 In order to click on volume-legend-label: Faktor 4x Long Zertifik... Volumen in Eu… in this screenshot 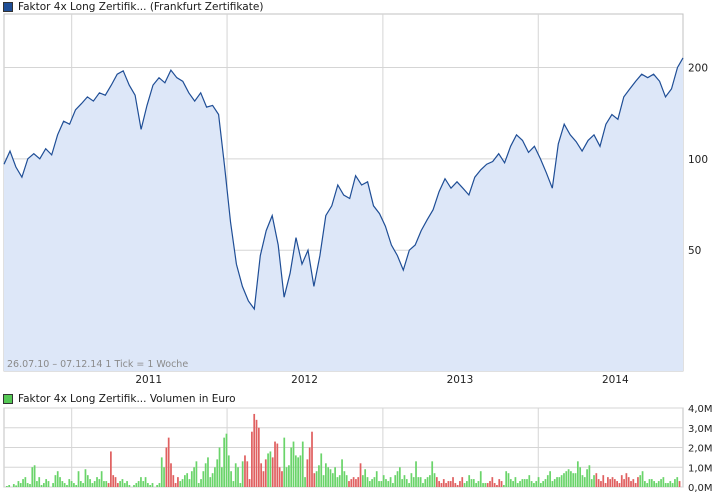, I will do `click(127, 399)`.